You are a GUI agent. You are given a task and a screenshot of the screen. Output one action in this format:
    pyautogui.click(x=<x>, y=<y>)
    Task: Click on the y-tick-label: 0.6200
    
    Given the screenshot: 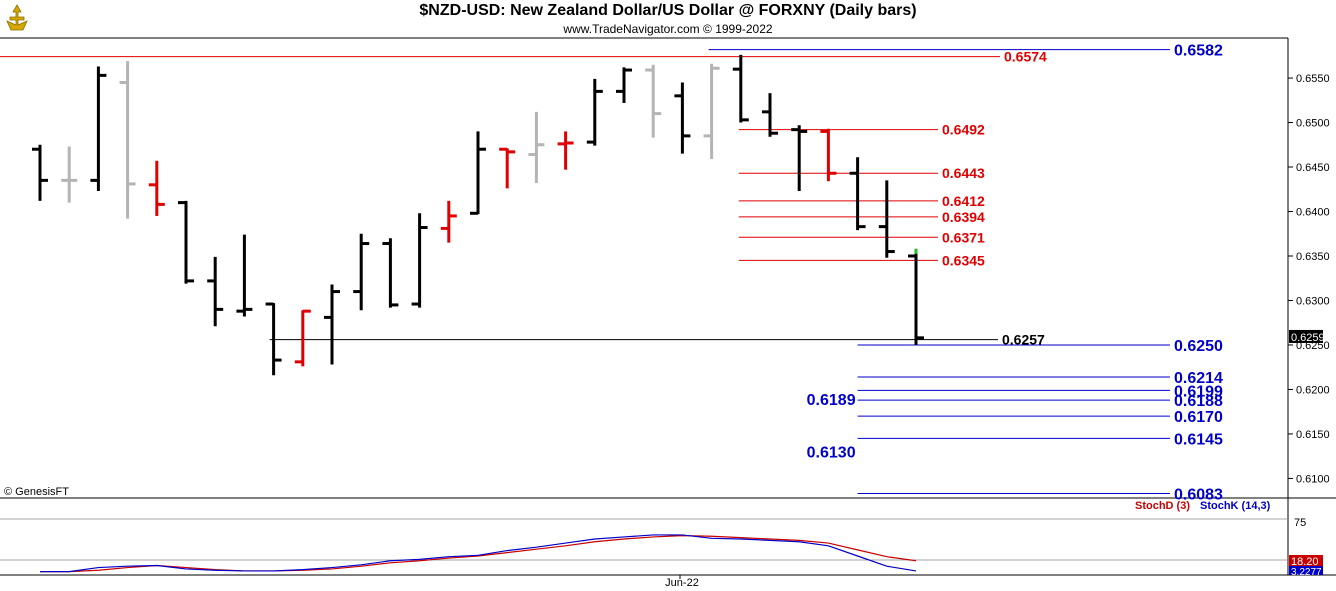 What is the action you would take?
    pyautogui.click(x=1313, y=390)
    